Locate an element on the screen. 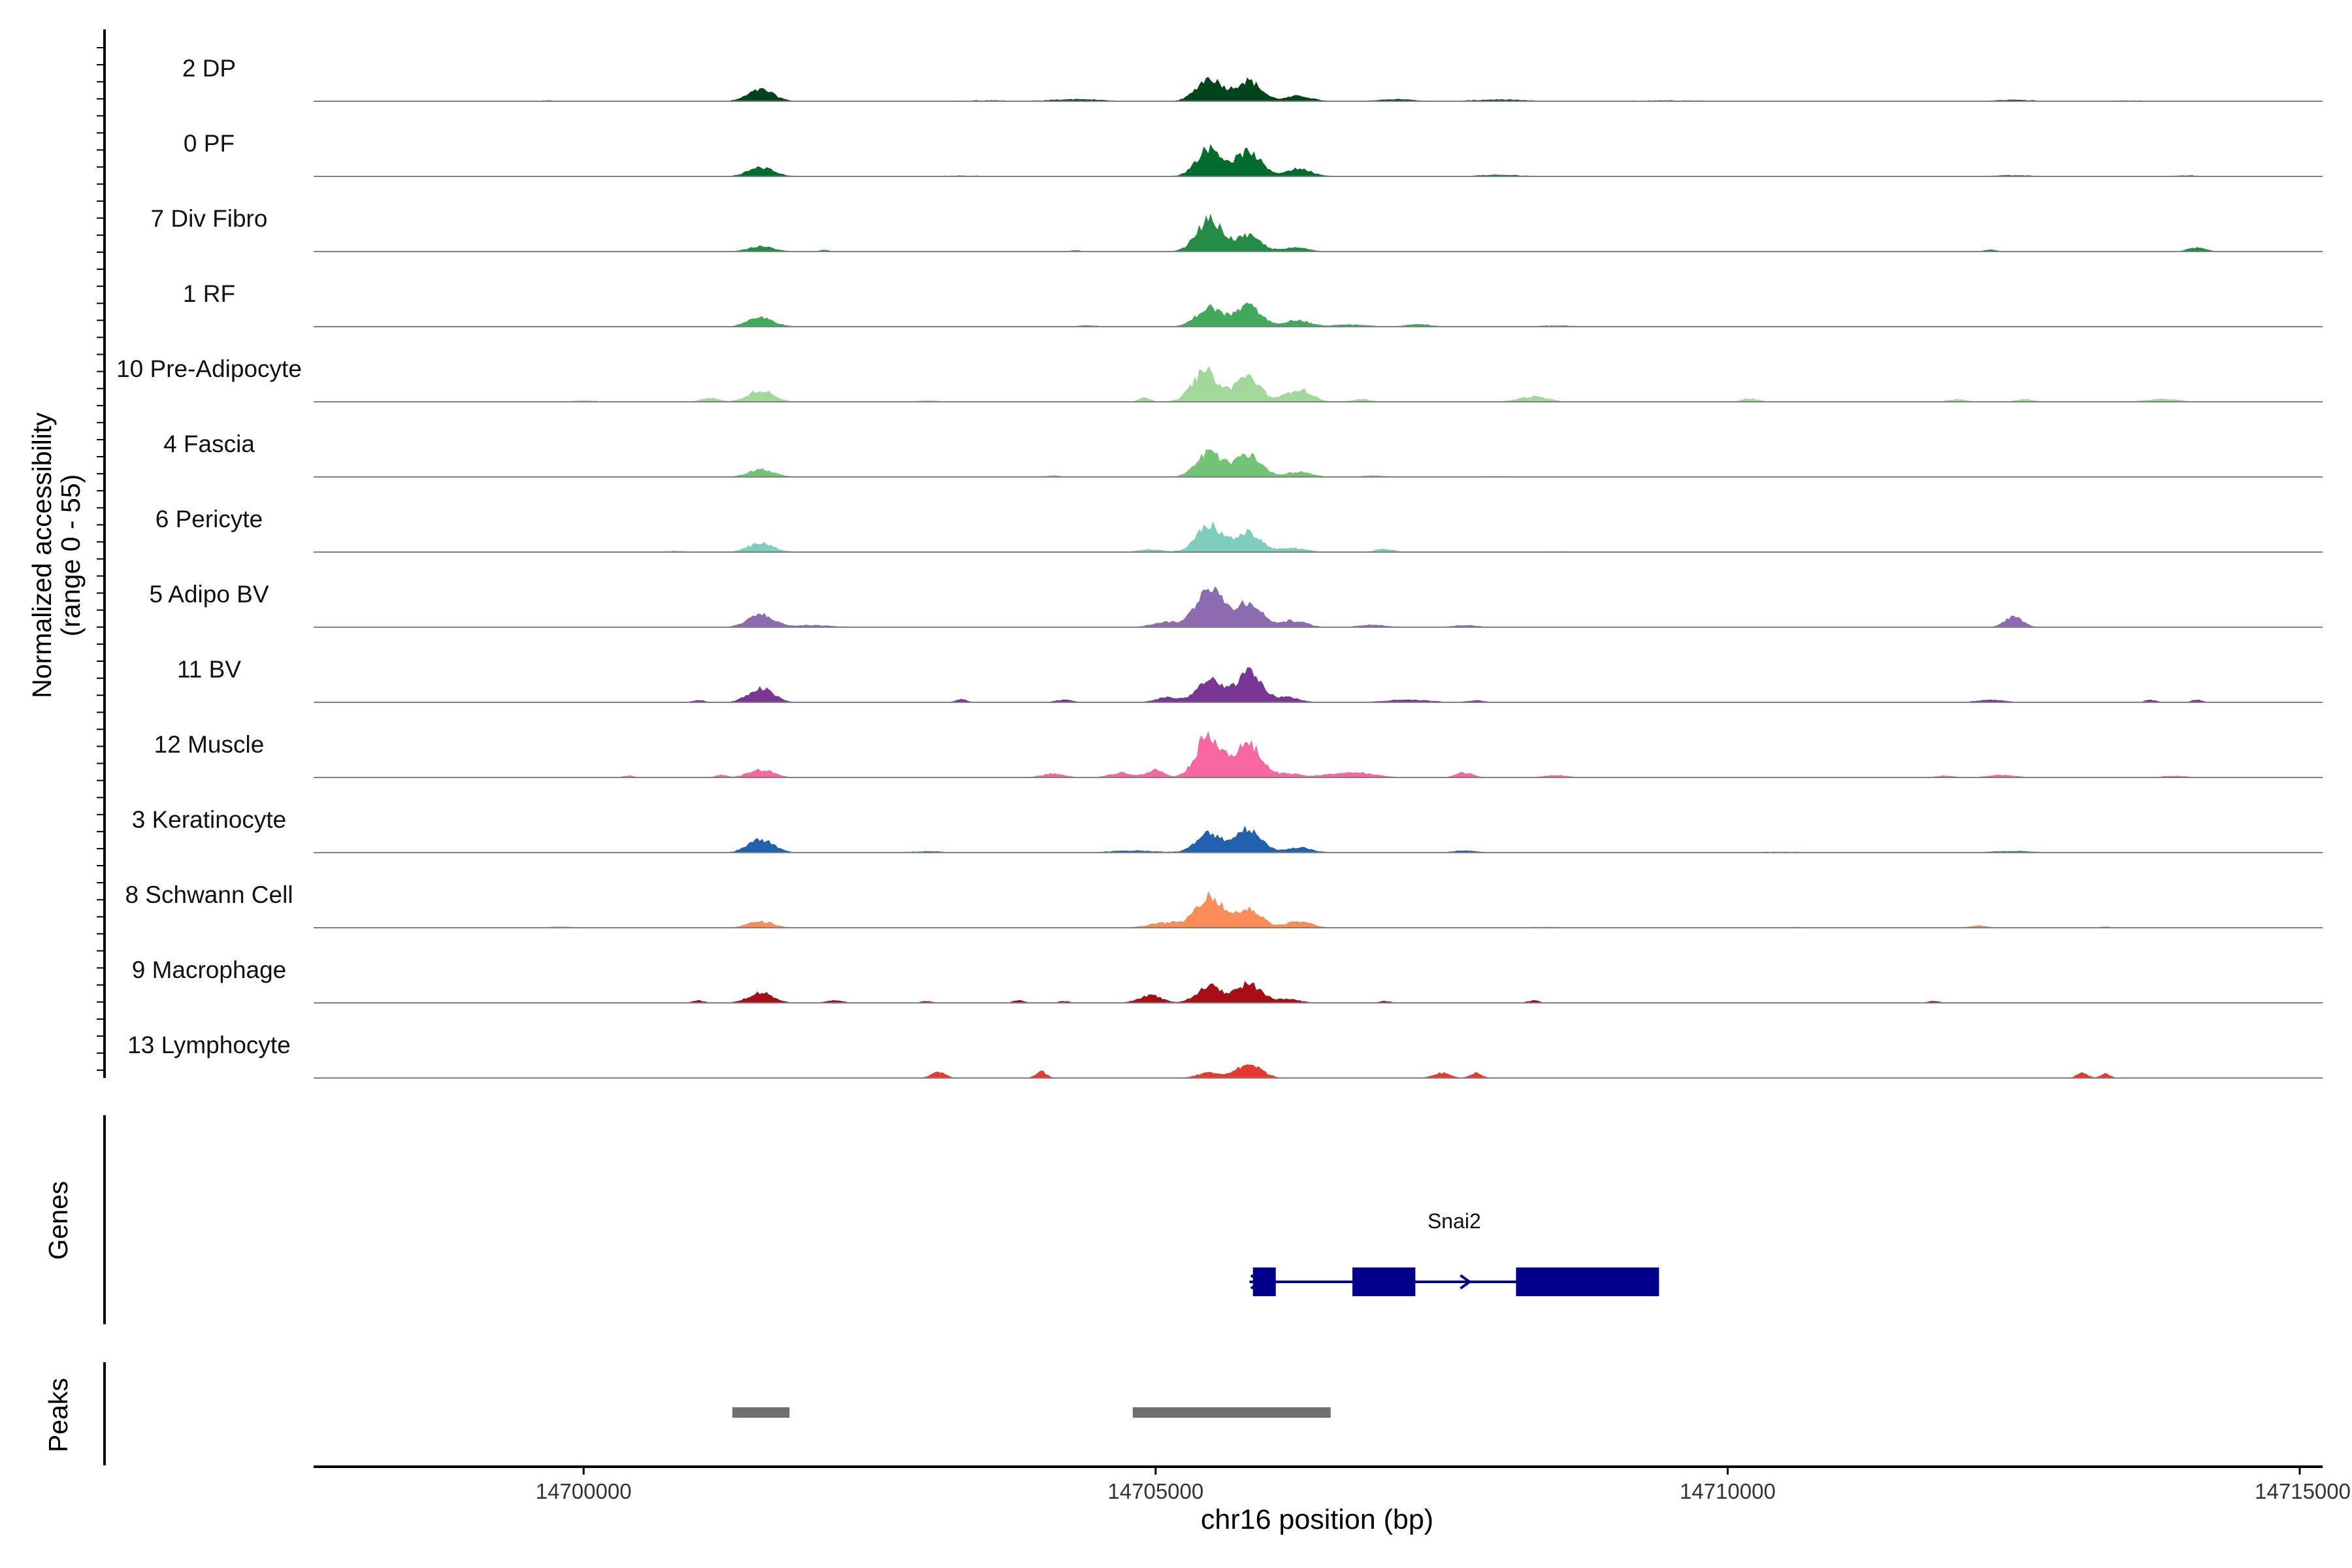 This screenshot has width=2352, height=1568. y-axis is located at coordinates (101, 553).